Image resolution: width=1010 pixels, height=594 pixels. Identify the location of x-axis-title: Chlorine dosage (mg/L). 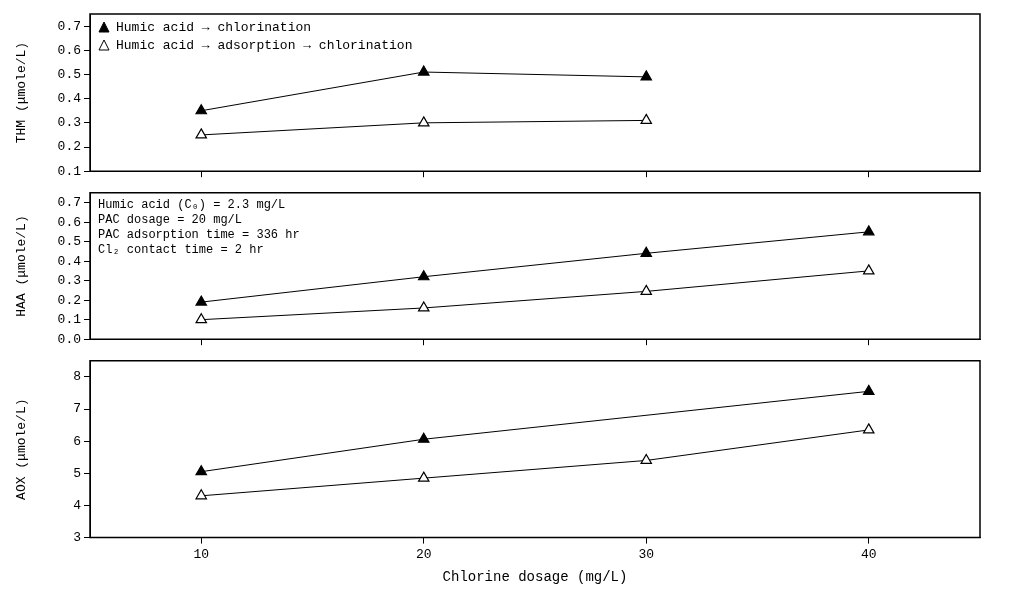
(535, 577).